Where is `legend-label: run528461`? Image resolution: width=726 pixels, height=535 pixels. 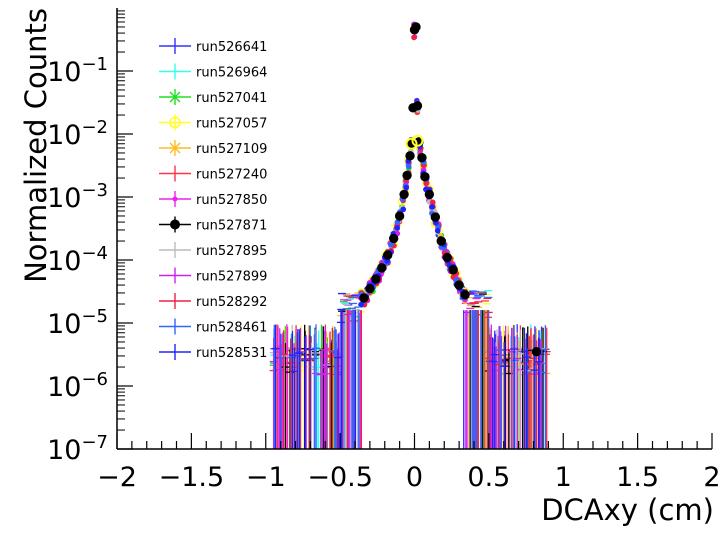
legend-label: run528461 is located at coordinates (231, 328).